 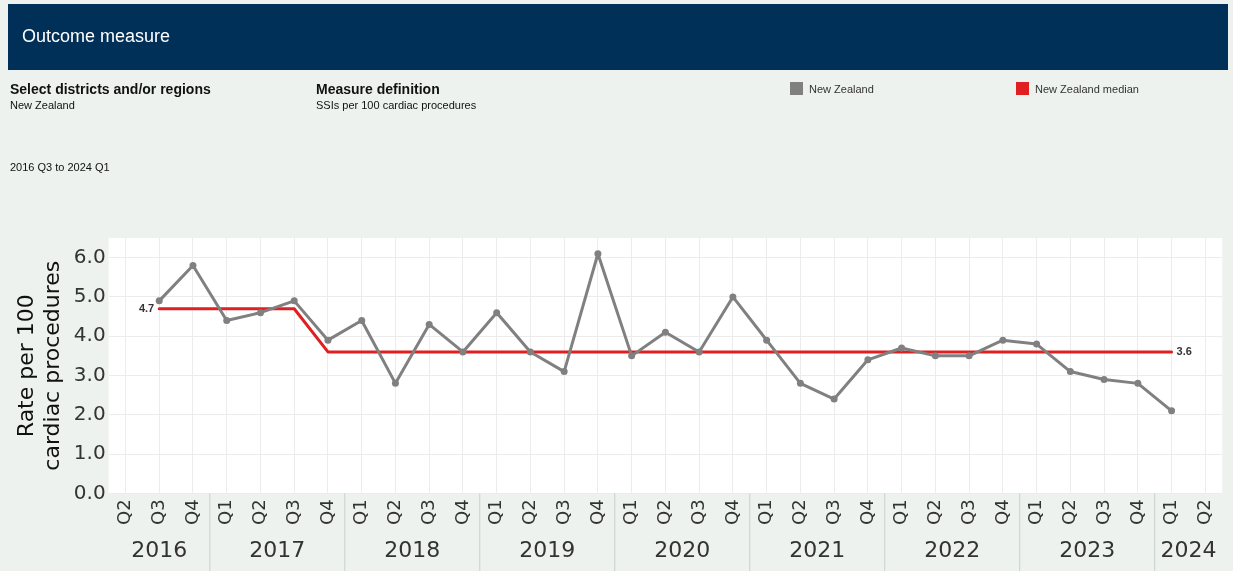 I want to click on text: 2021, so click(x=817, y=549).